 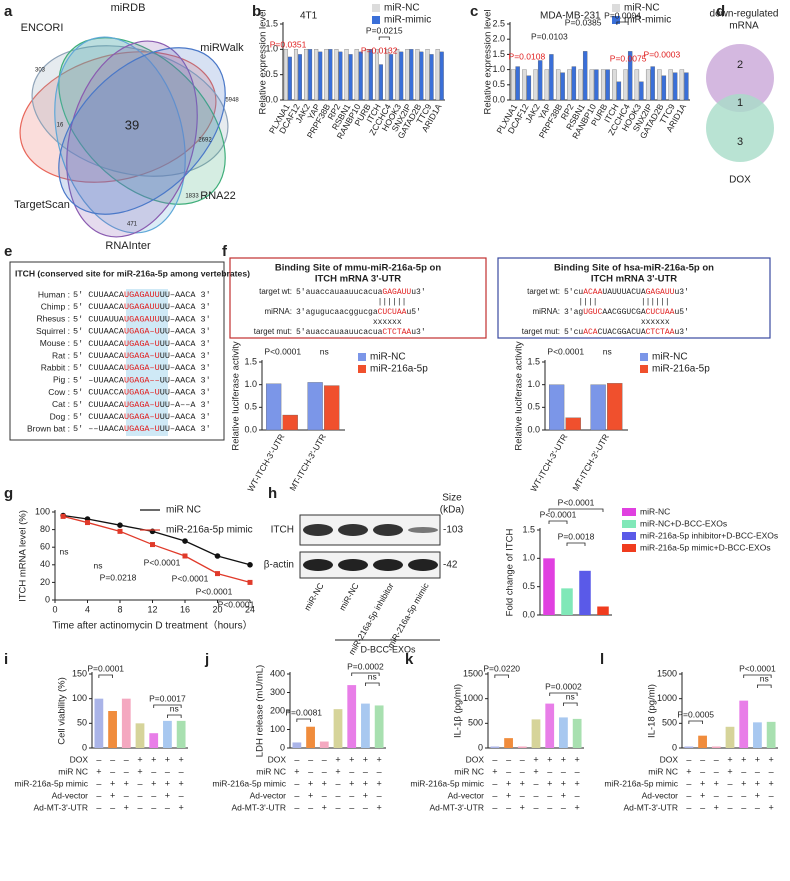 I want to click on panel-letter: g, so click(x=8, y=493).